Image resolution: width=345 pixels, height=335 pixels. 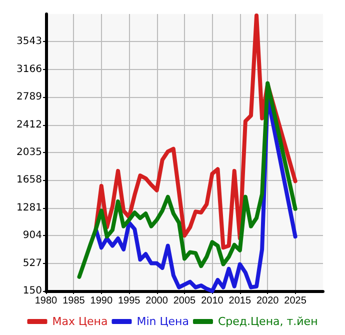 I want to click on x-tick-label: 1990, so click(x=101, y=301).